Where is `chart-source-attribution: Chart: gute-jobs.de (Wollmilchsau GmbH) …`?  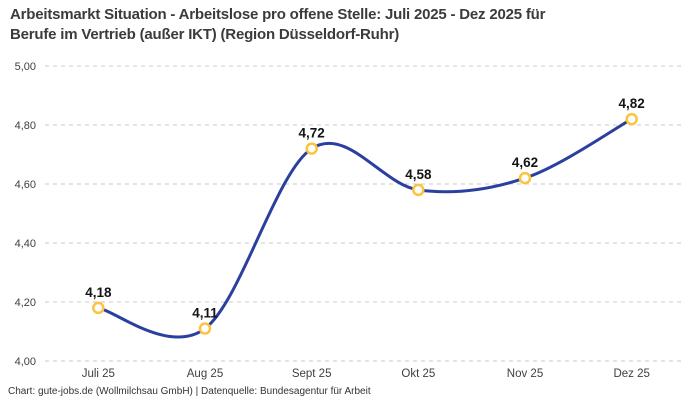
chart-source-attribution: Chart: gute-jobs.de (Wollmilchsau GmbH) … is located at coordinates (189, 391).